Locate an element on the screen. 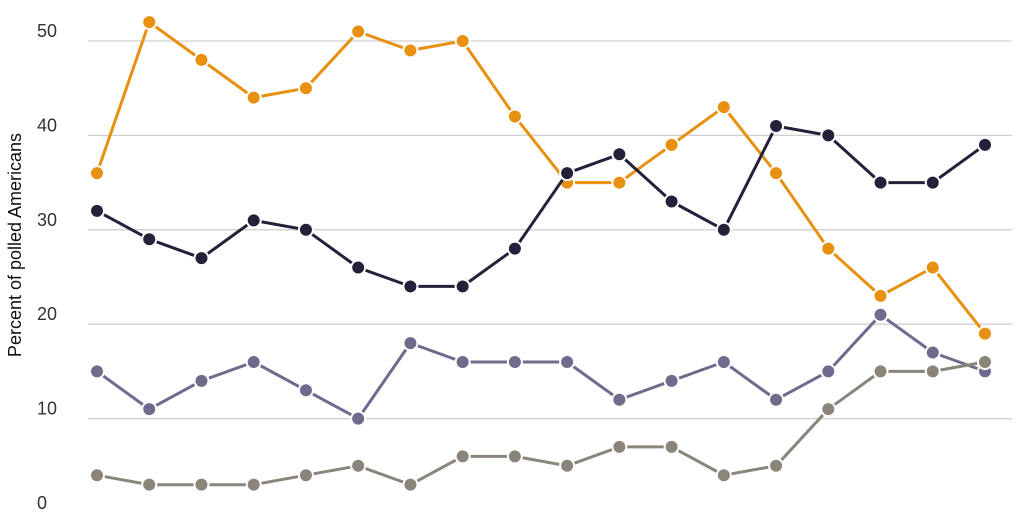 This screenshot has width=1024, height=512. y-tick-labels: 0 10 20 30 40 50 is located at coordinates (47, 266).